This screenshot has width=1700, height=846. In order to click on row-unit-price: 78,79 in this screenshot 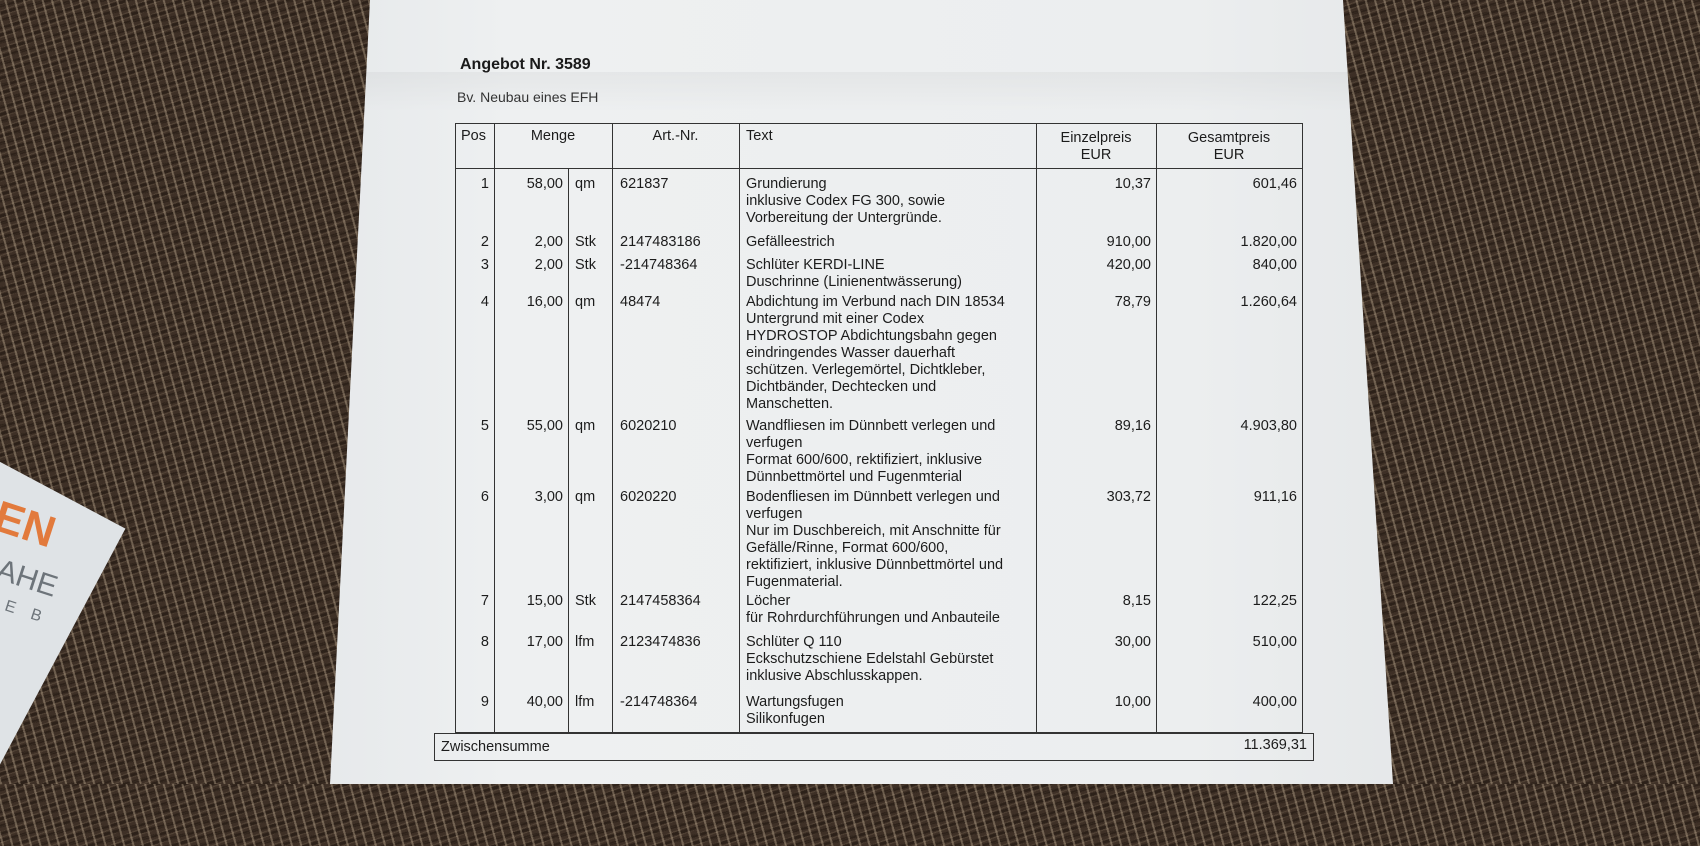, I will do `click(1132, 302)`.